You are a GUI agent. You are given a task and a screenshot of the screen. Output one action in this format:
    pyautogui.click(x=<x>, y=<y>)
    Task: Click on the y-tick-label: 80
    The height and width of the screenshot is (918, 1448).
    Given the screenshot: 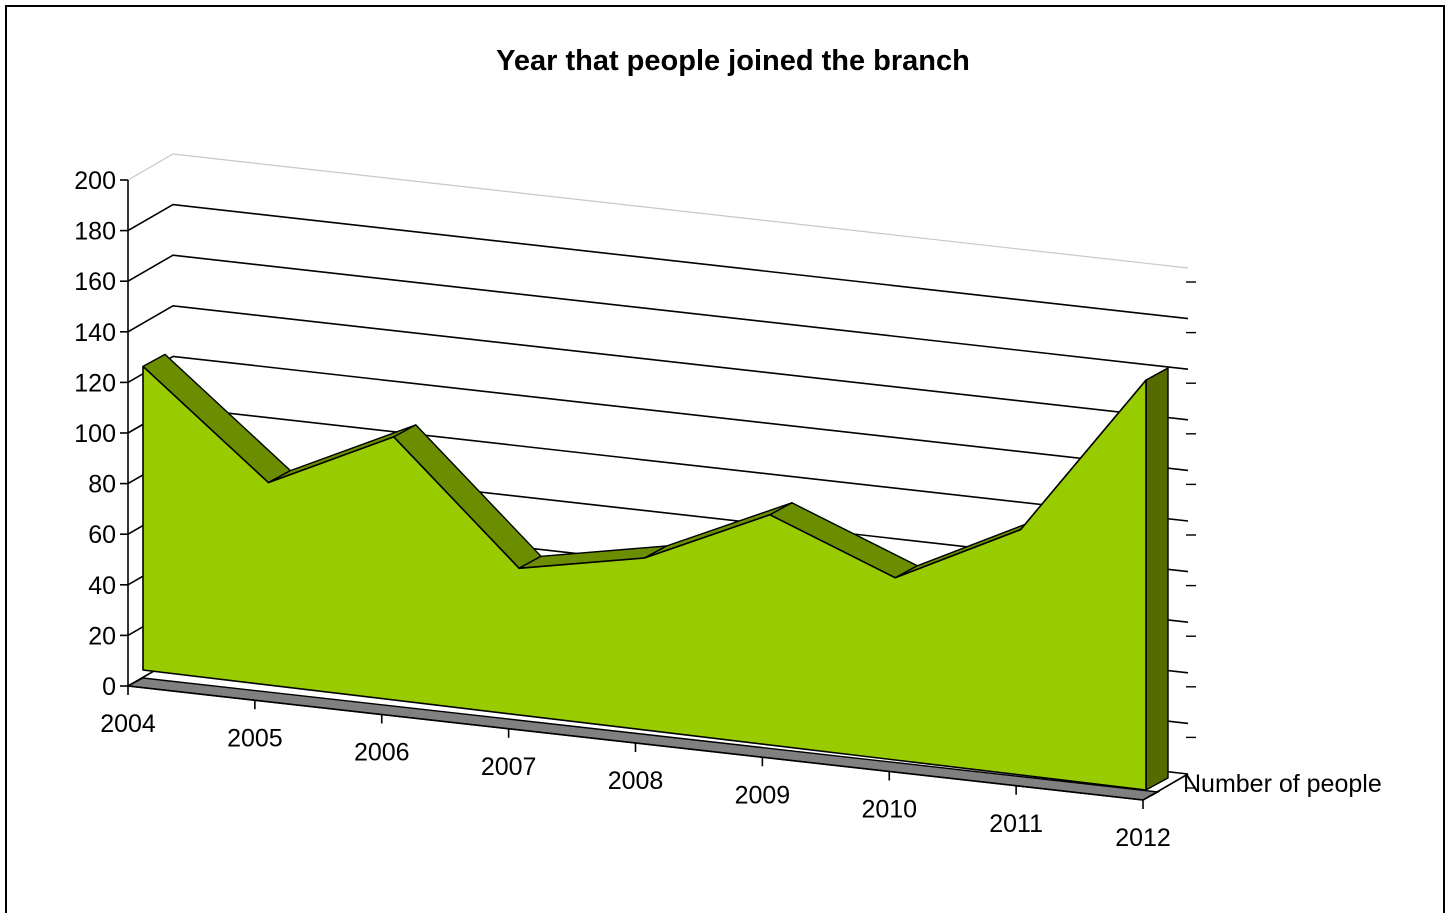 What is the action you would take?
    pyautogui.click(x=102, y=485)
    